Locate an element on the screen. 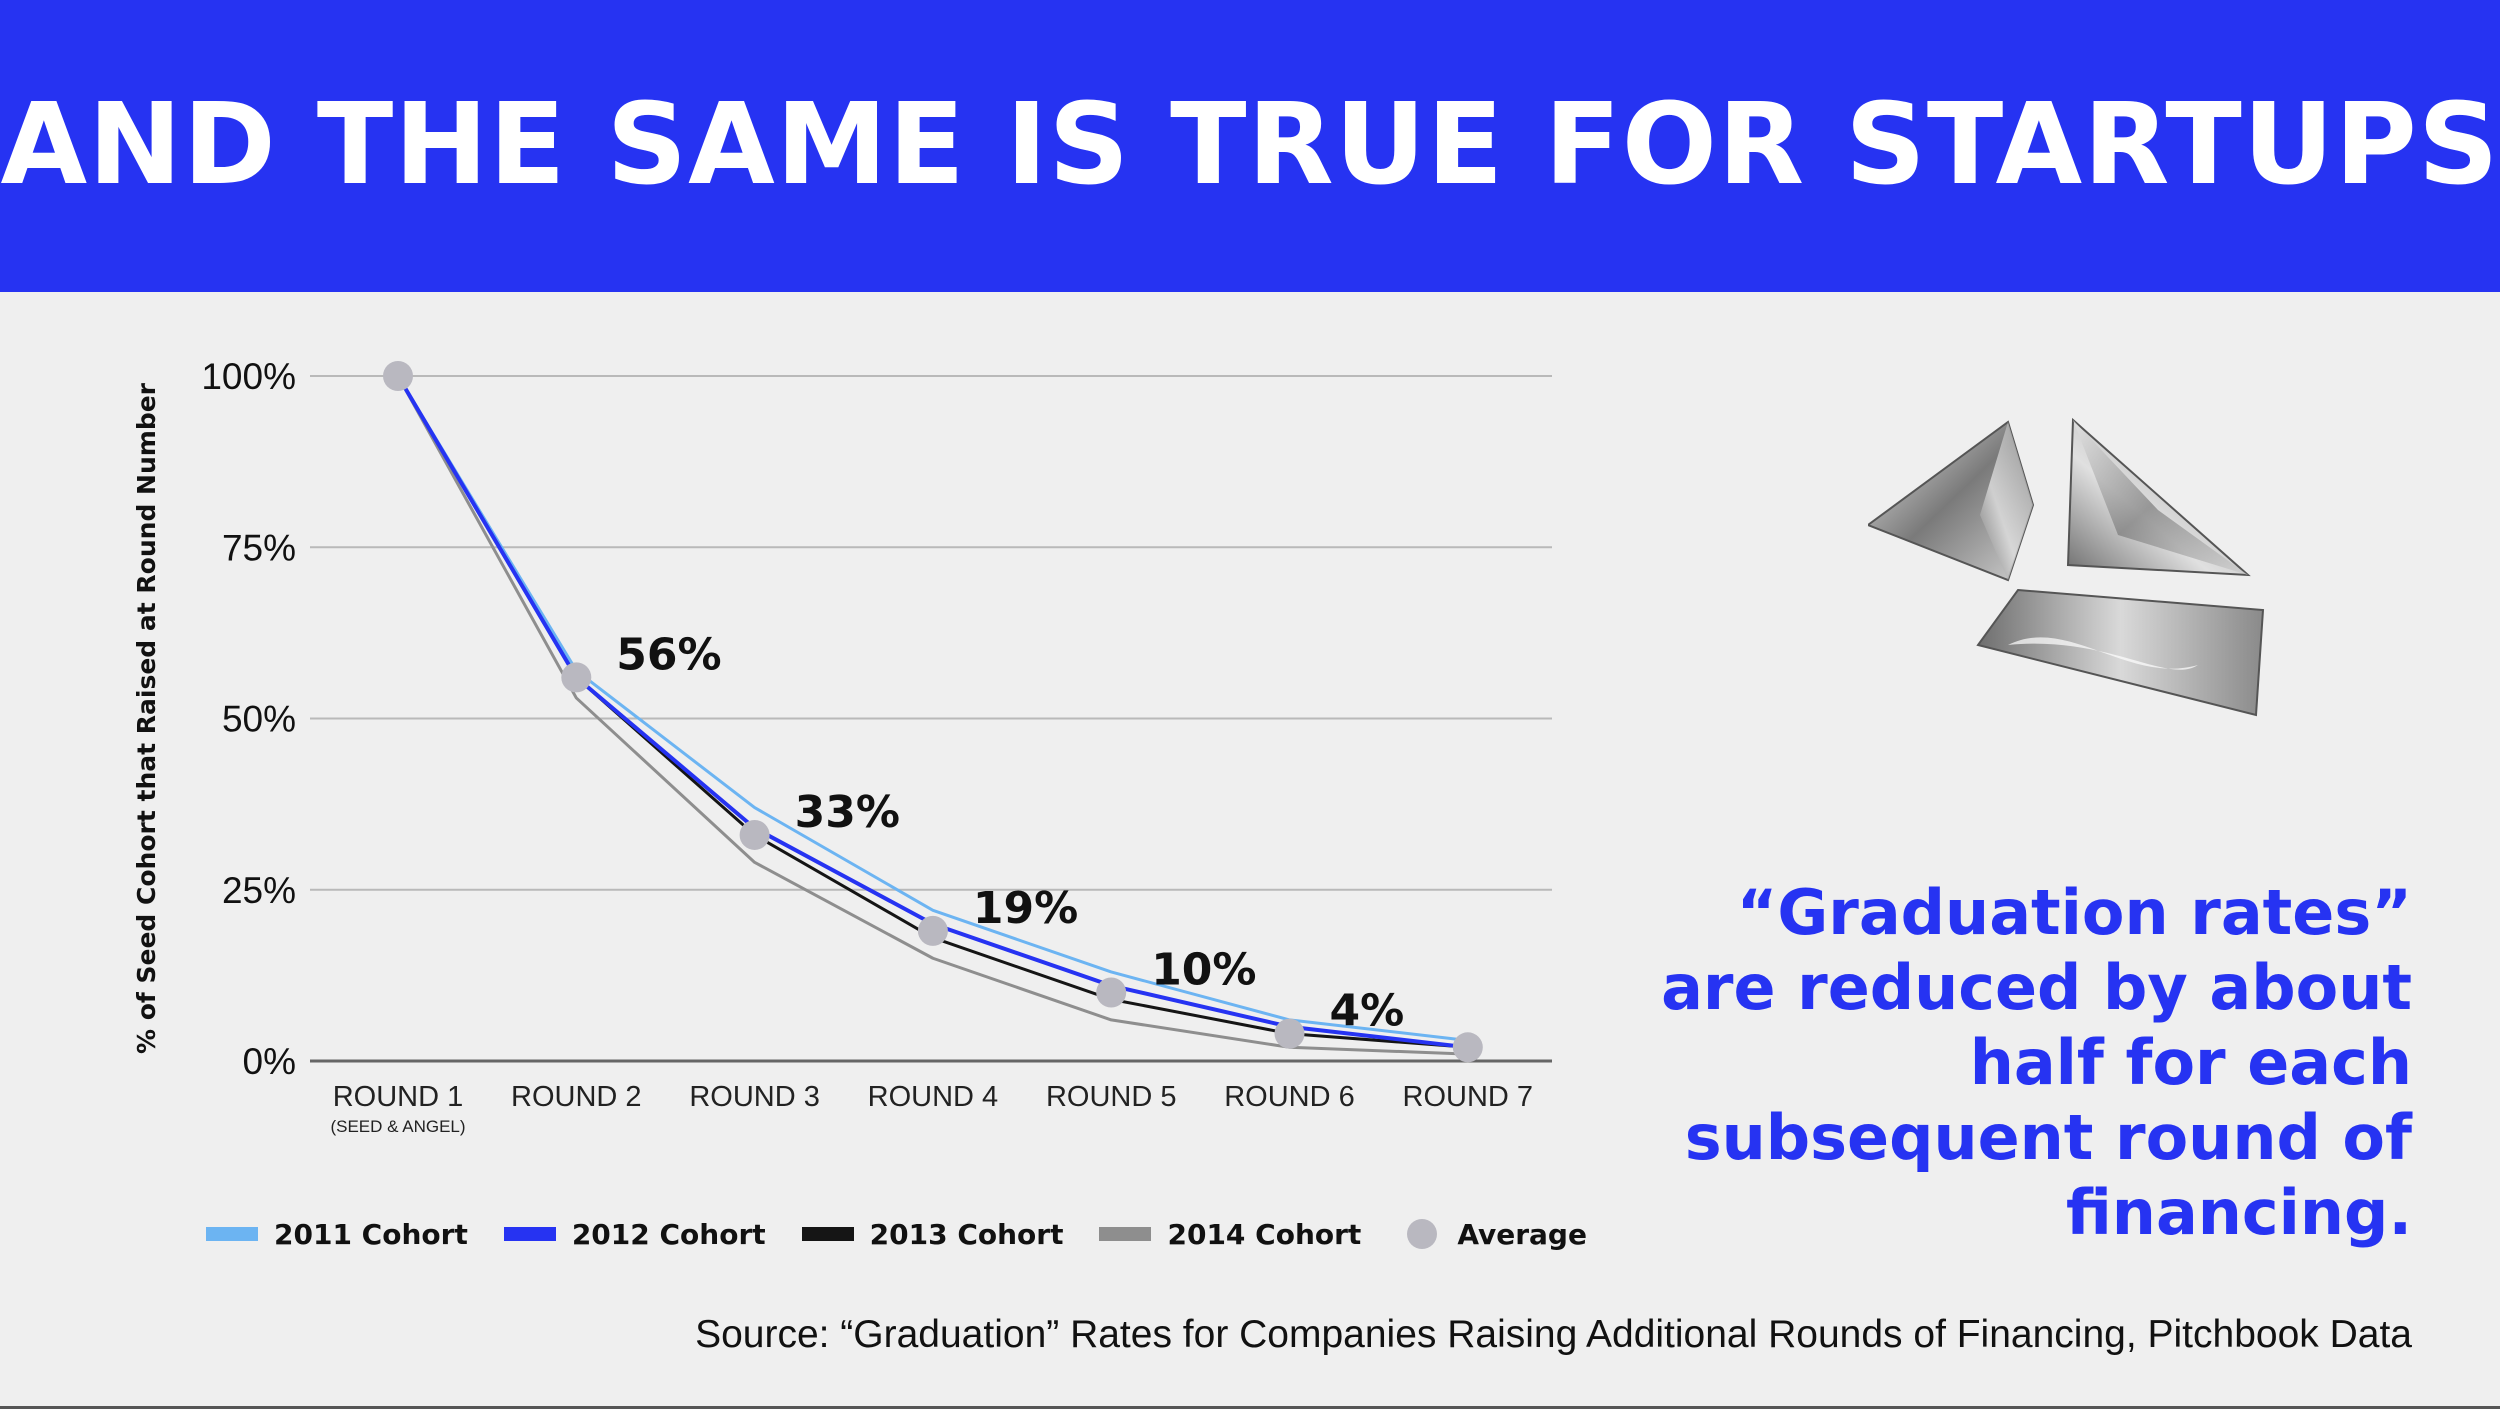  shape-right-face is located at coordinates (2160, 497).